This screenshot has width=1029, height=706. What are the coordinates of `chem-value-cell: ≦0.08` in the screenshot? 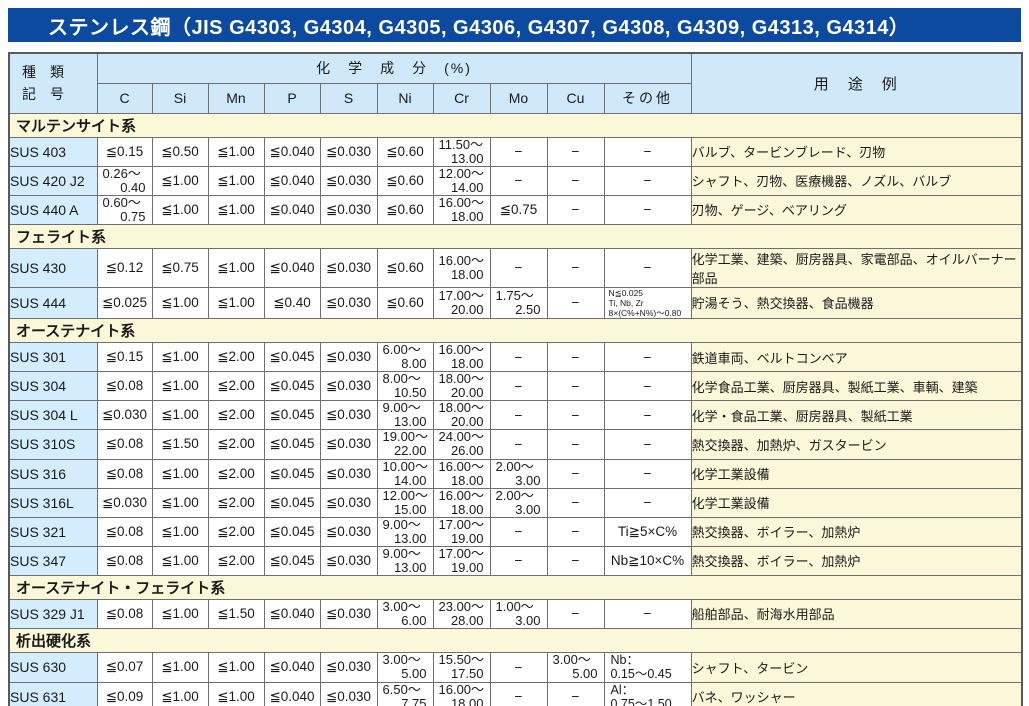 It's located at (124, 560).